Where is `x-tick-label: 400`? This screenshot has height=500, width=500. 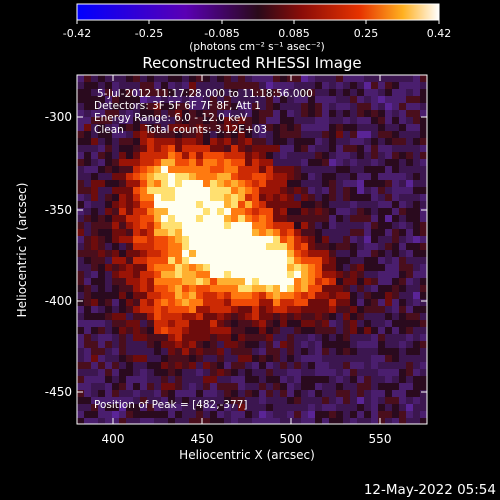
x-tick-label: 400 is located at coordinates (113, 439).